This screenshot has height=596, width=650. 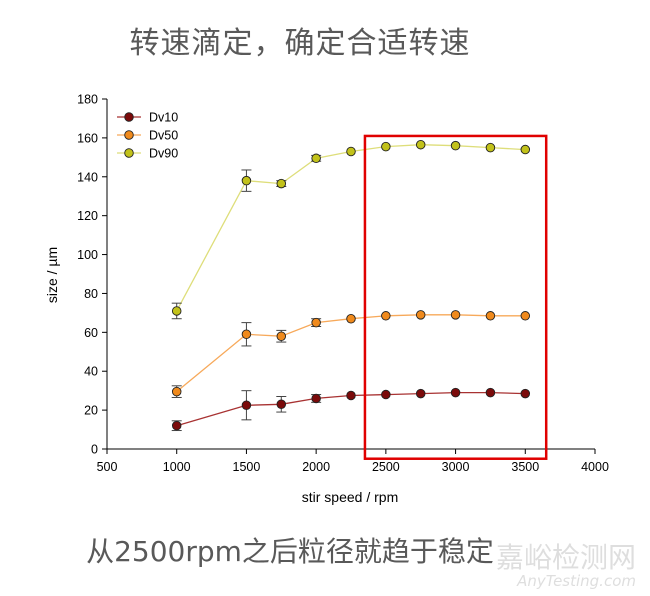 What do you see at coordinates (525, 467) in the screenshot?
I see `x-tick-label: 3500` at bounding box center [525, 467].